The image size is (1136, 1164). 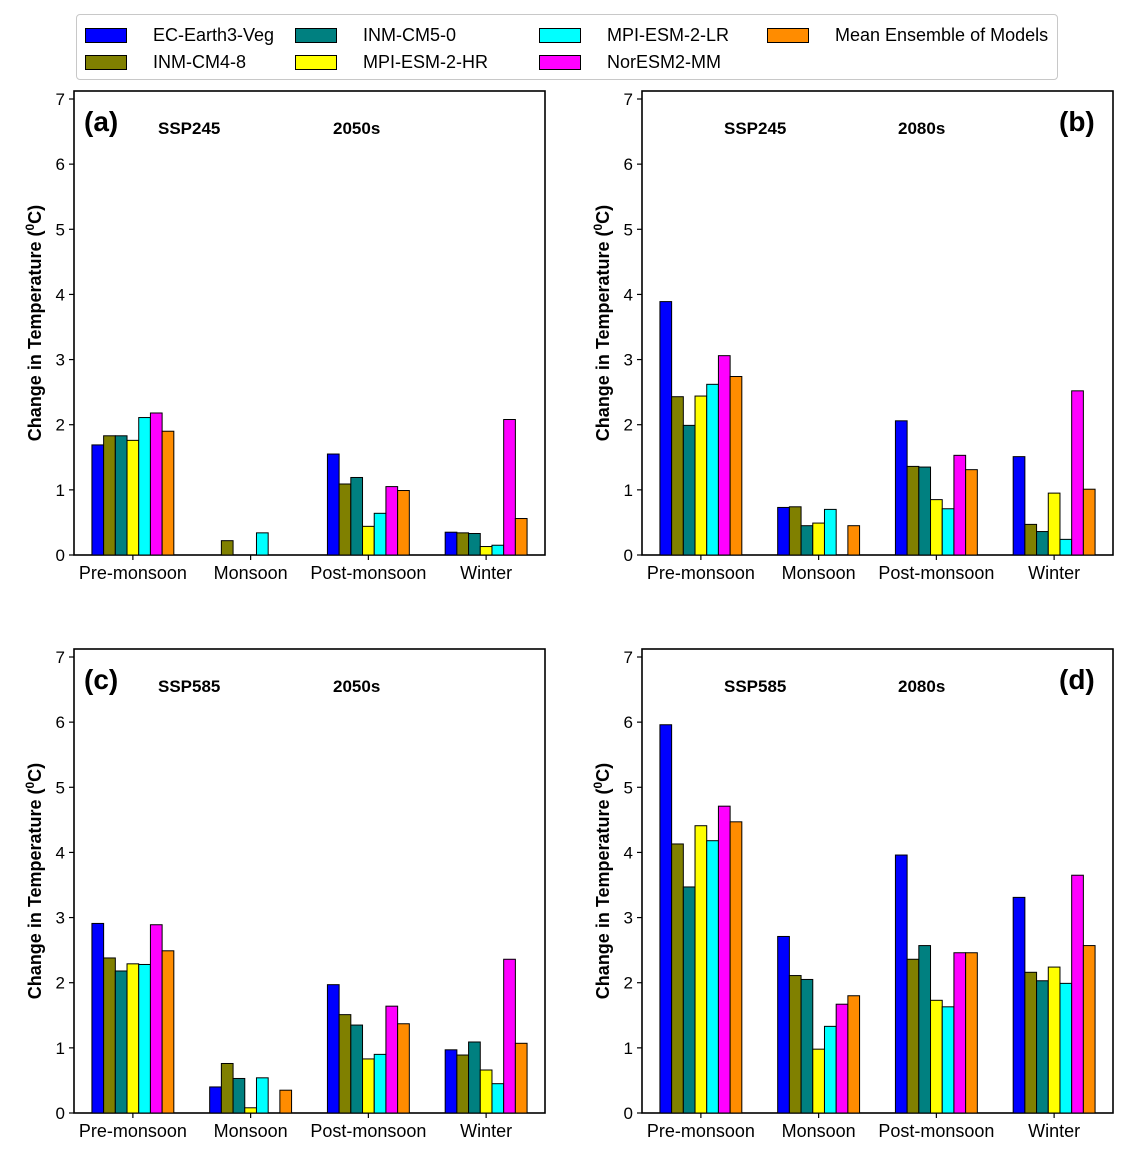 What do you see at coordinates (819, 1131) in the screenshot?
I see `x-tick-label: Monsoon` at bounding box center [819, 1131].